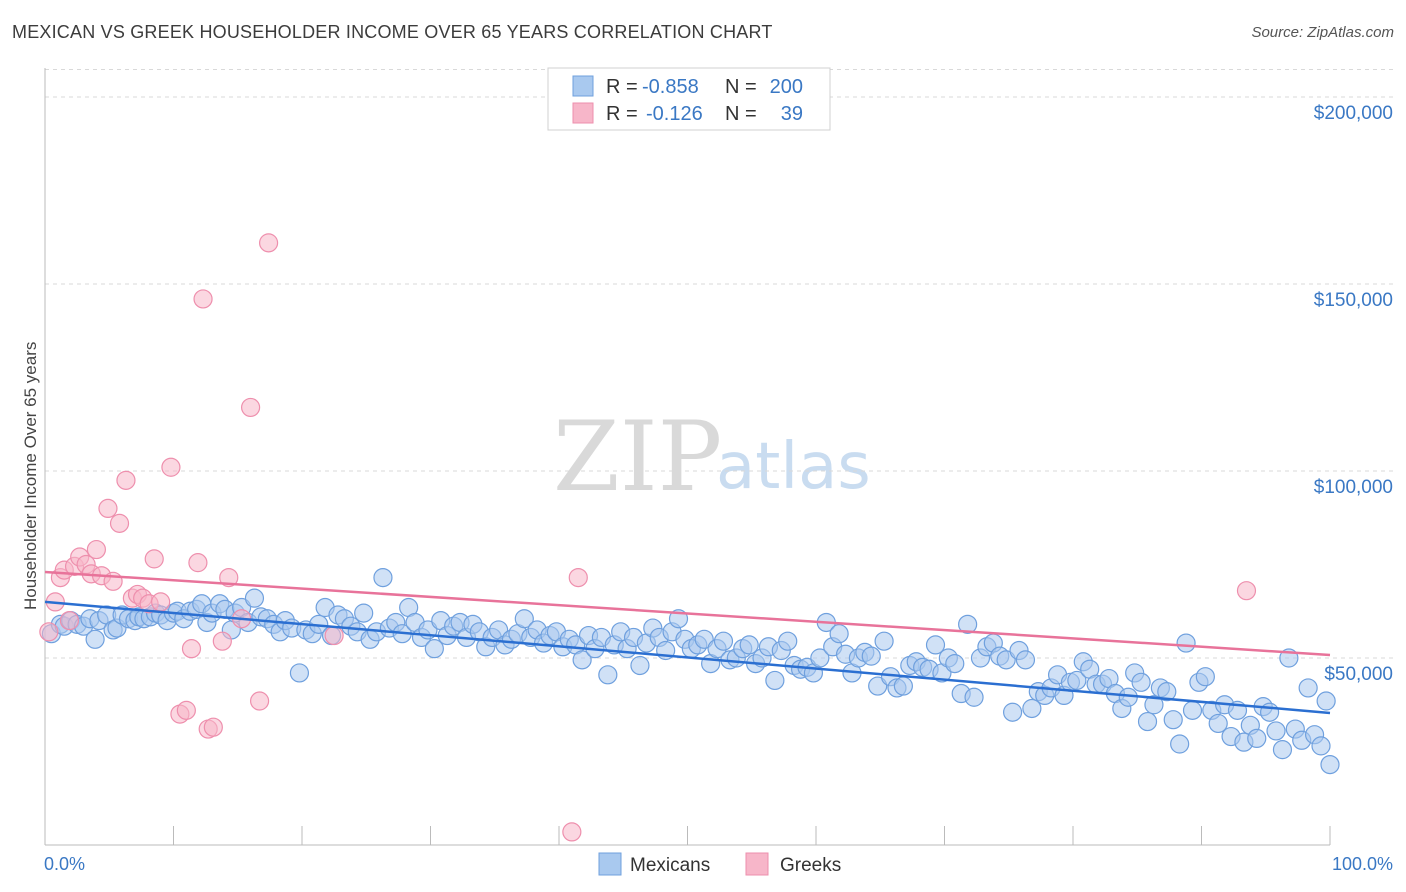 This screenshot has width=1406, height=892. Describe the element at coordinates (30, 476) in the screenshot. I see `y-axis-label: Householder Income Over 65 years` at that location.